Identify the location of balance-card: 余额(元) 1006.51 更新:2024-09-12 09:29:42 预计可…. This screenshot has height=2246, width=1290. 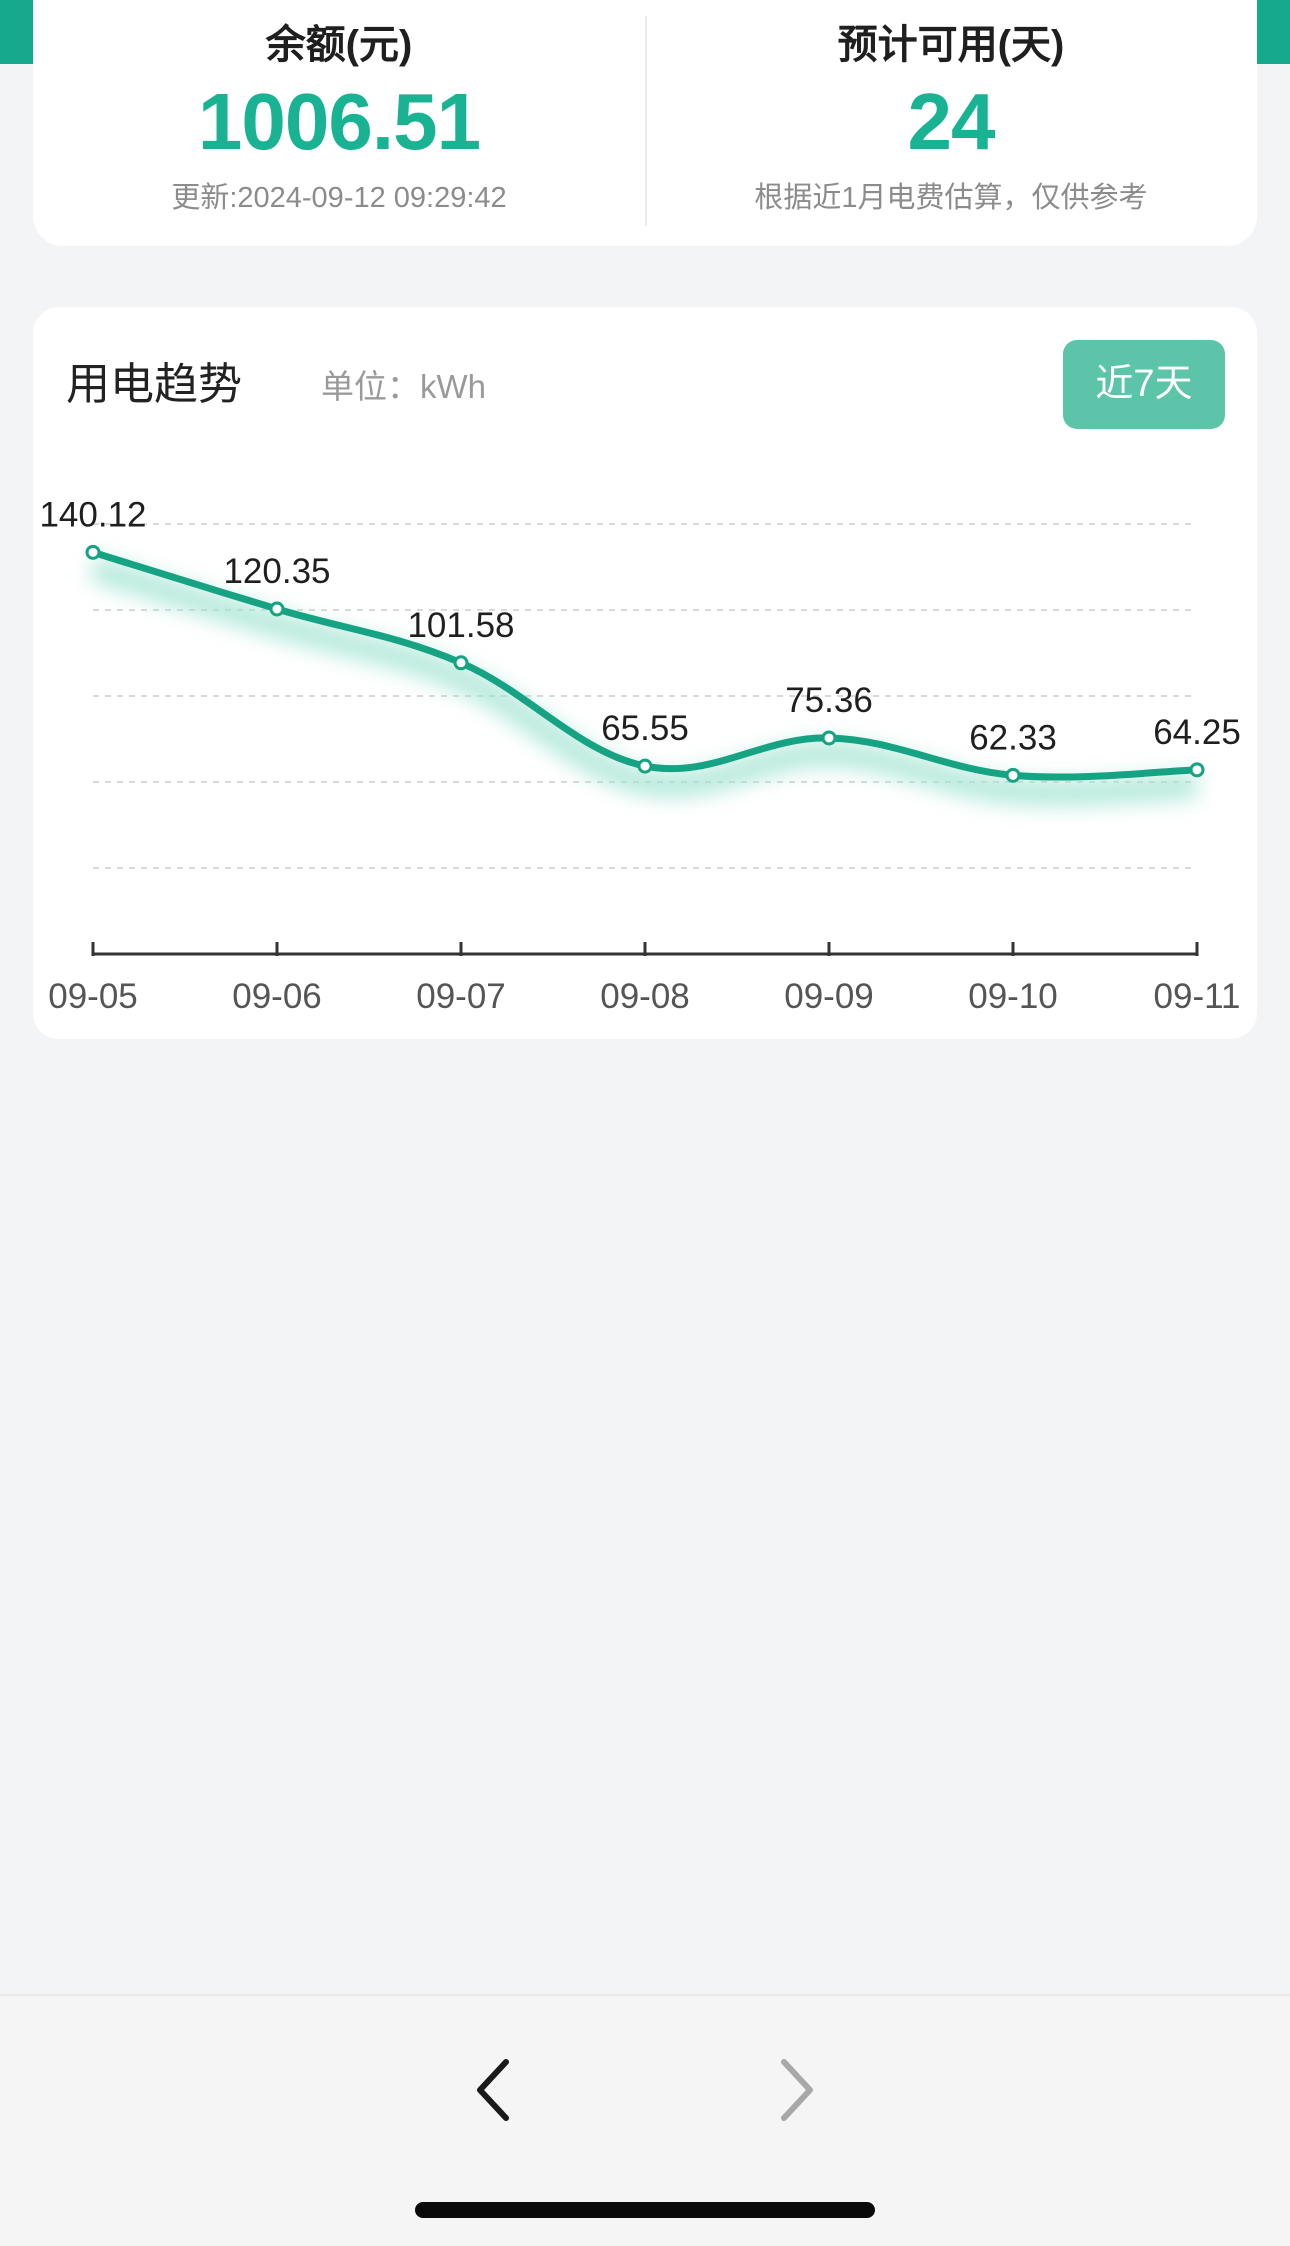
(645, 123).